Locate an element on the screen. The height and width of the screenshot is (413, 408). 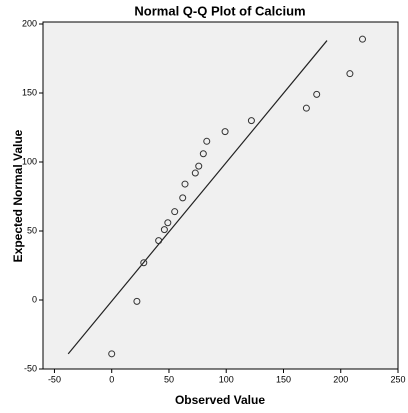
x-tick-label: 200 is located at coordinates (340, 379).